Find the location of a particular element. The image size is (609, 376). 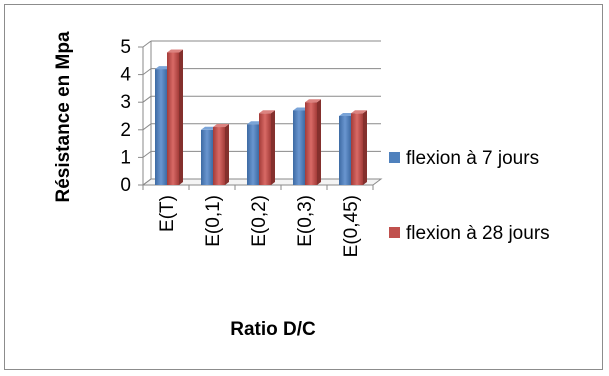

x-axis-title: Ratio D/C is located at coordinates (273, 329).